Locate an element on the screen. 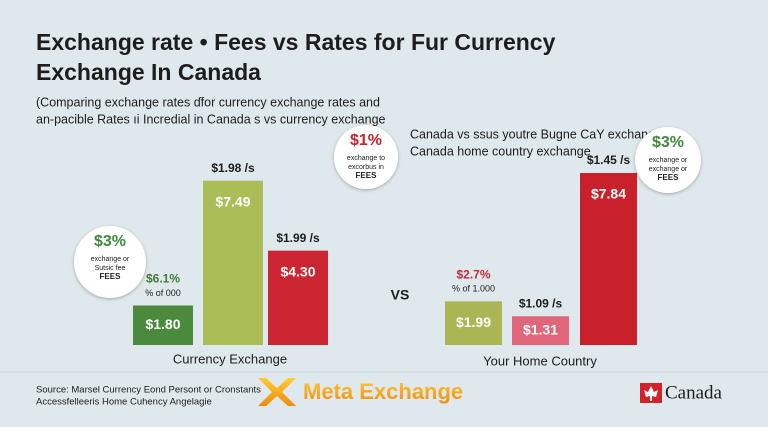  callout-text: Sutsic fee is located at coordinates (110, 268).